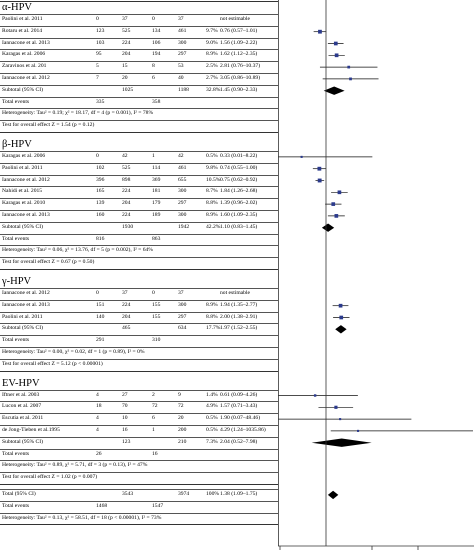 The width and height of the screenshot is (474, 551). Describe the element at coordinates (125, 430) in the screenshot. I see `total-exposed: 16` at that location.